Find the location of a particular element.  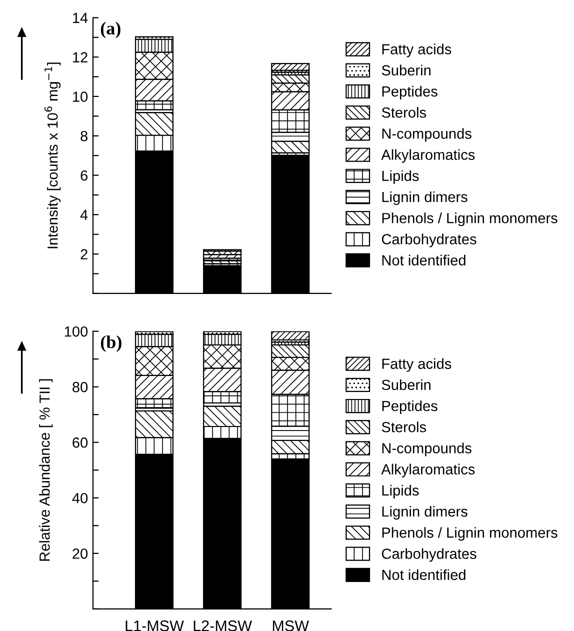

text: N-compounds is located at coordinates (427, 449).